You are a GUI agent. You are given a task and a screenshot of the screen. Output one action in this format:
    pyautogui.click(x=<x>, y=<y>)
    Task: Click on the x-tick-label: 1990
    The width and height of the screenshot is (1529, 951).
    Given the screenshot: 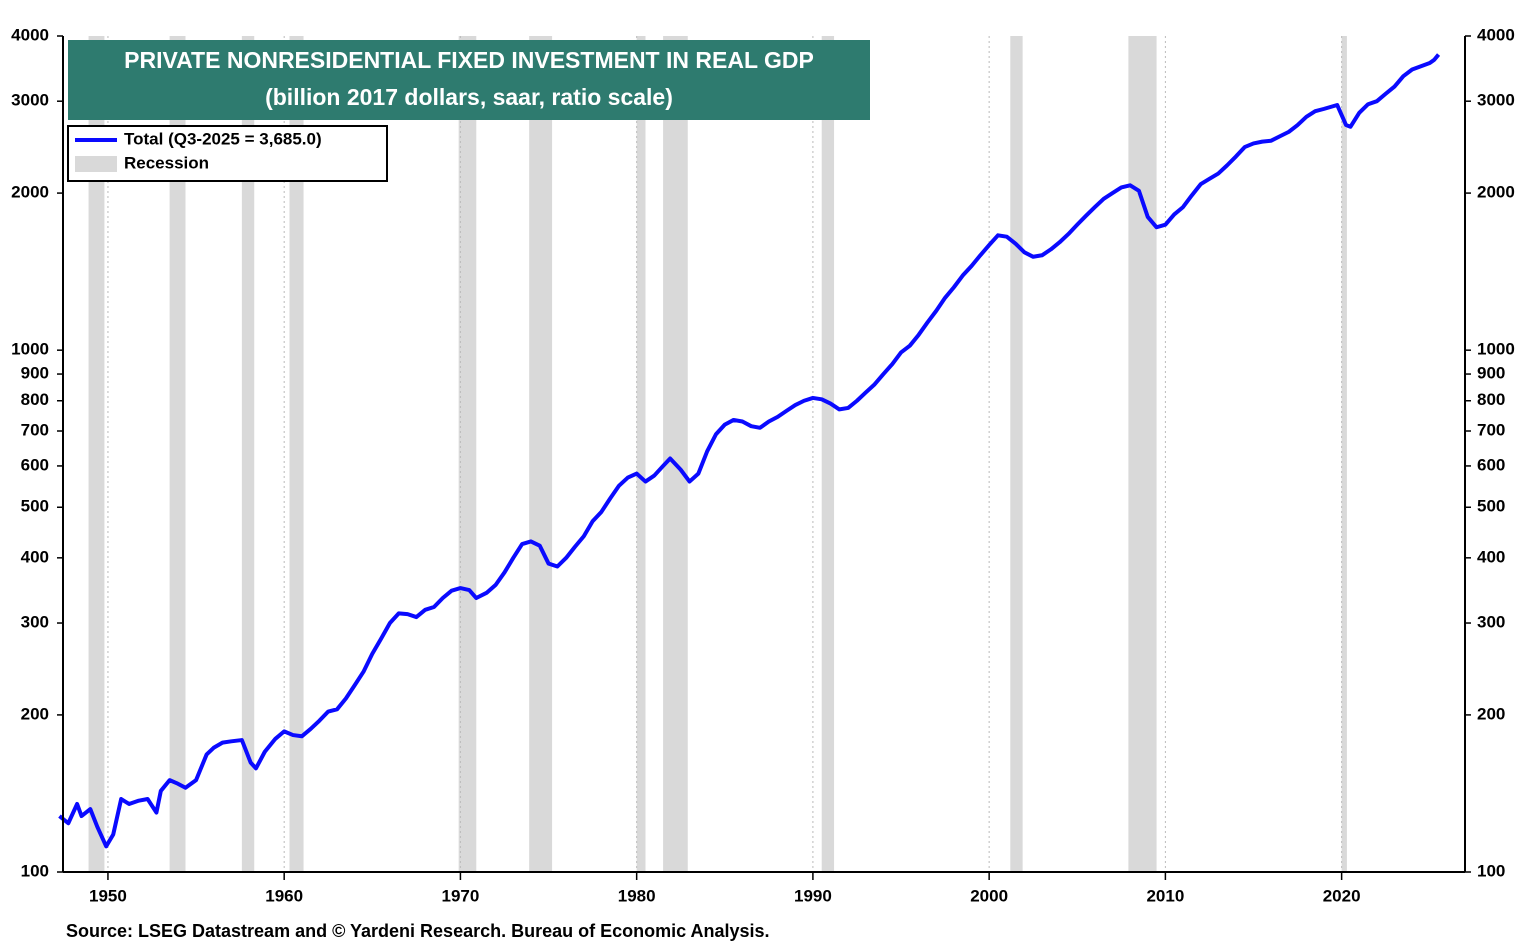 What is the action you would take?
    pyautogui.click(x=813, y=895)
    